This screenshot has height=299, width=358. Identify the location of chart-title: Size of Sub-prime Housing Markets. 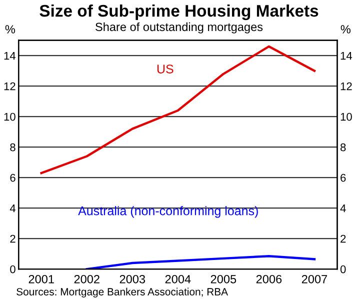
(179, 12).